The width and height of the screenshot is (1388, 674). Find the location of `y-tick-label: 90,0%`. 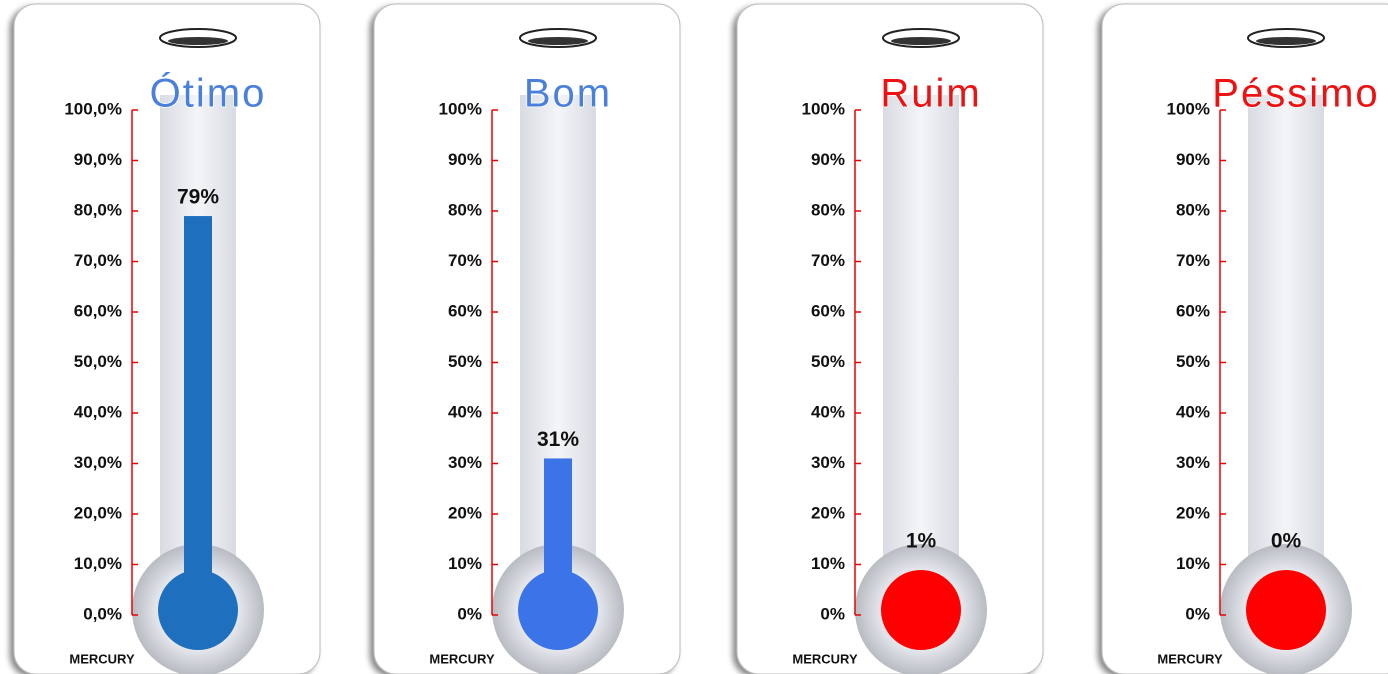

y-tick-label: 90,0% is located at coordinates (98, 159).